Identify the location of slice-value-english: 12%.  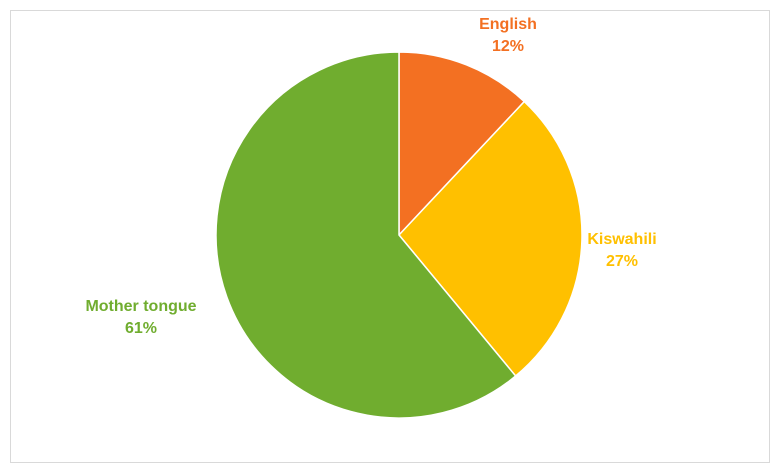
(508, 46).